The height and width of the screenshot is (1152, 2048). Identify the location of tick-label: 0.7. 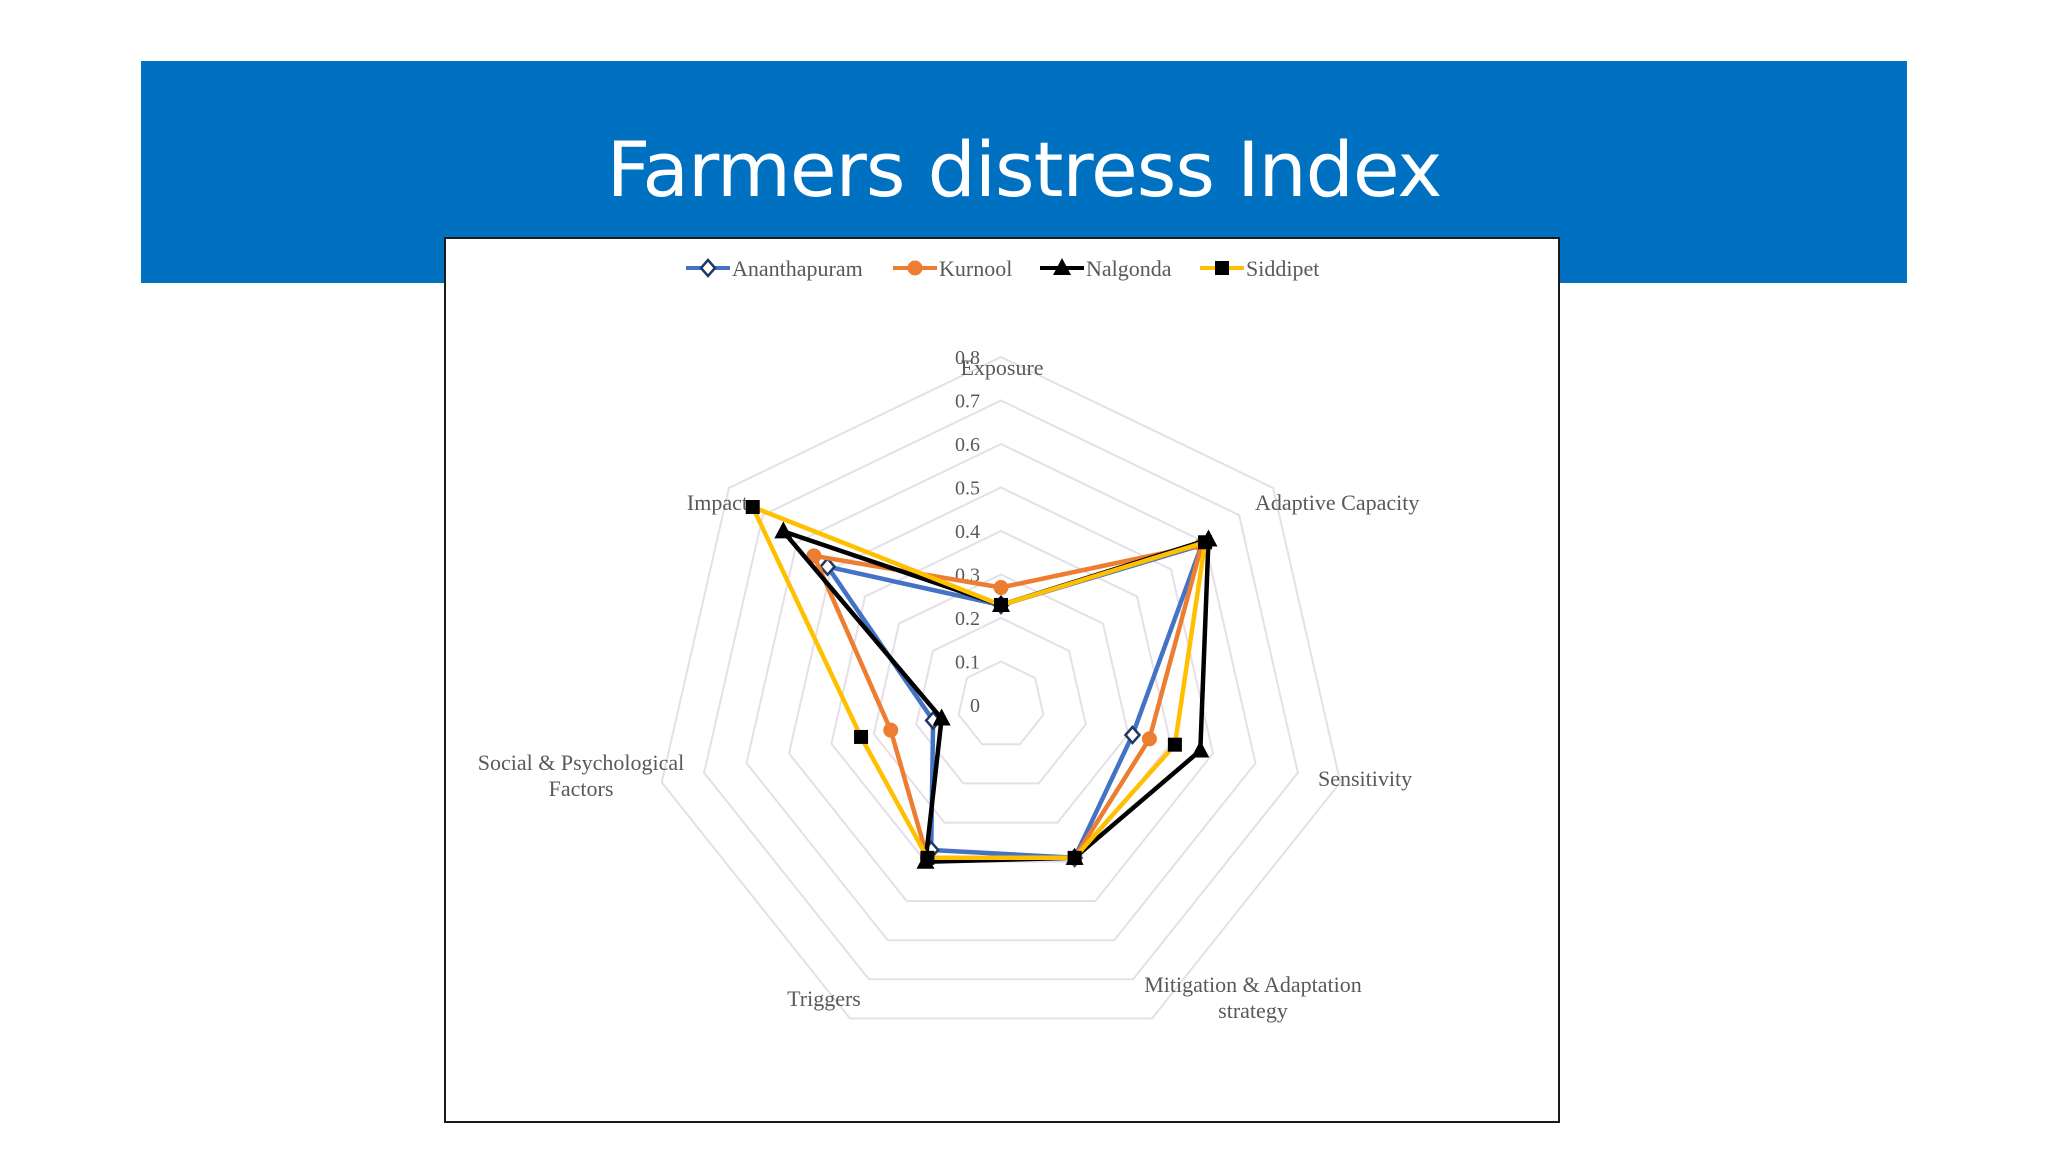
(967, 402).